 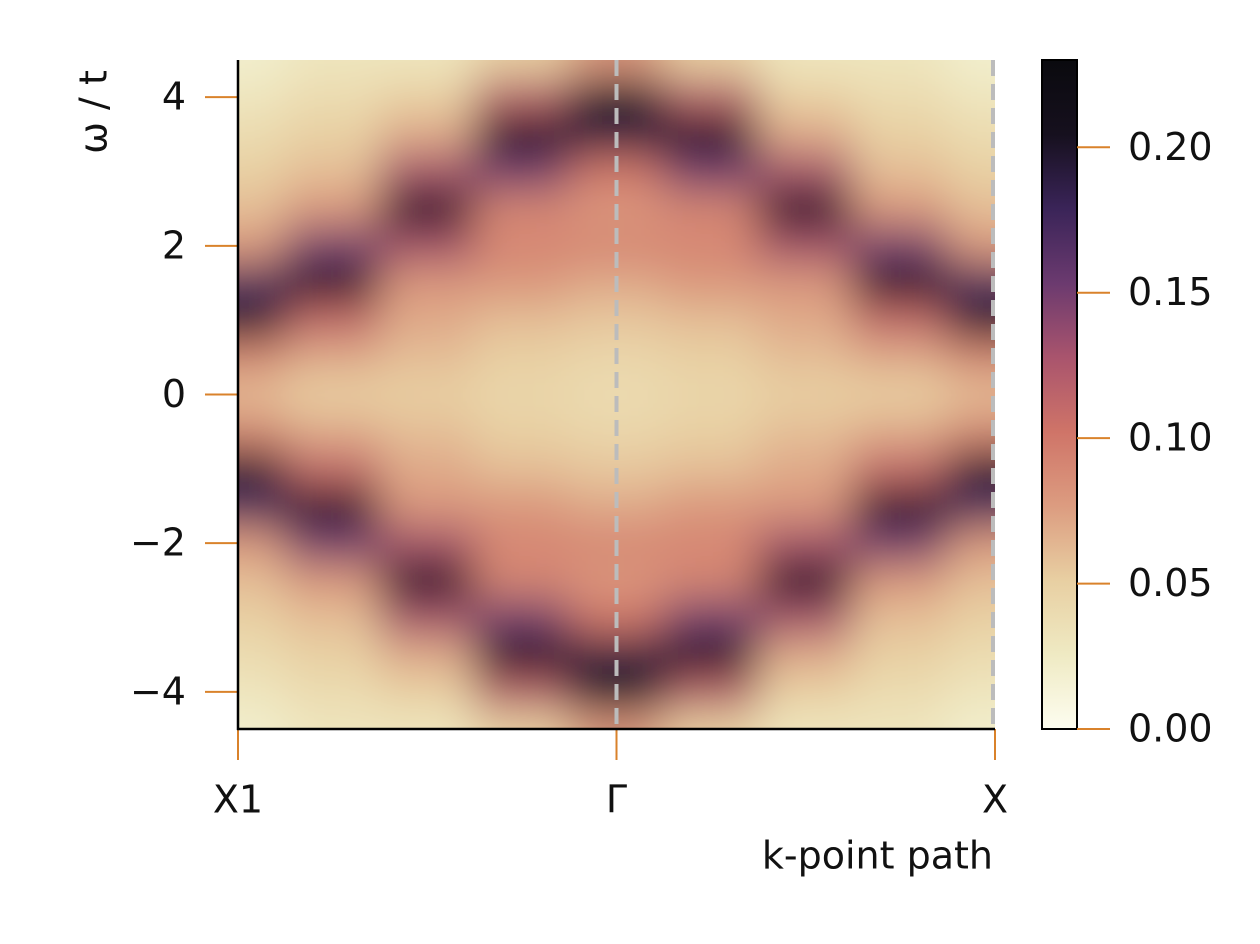 What do you see at coordinates (158, 543) in the screenshot?
I see `y-tick-label: −2` at bounding box center [158, 543].